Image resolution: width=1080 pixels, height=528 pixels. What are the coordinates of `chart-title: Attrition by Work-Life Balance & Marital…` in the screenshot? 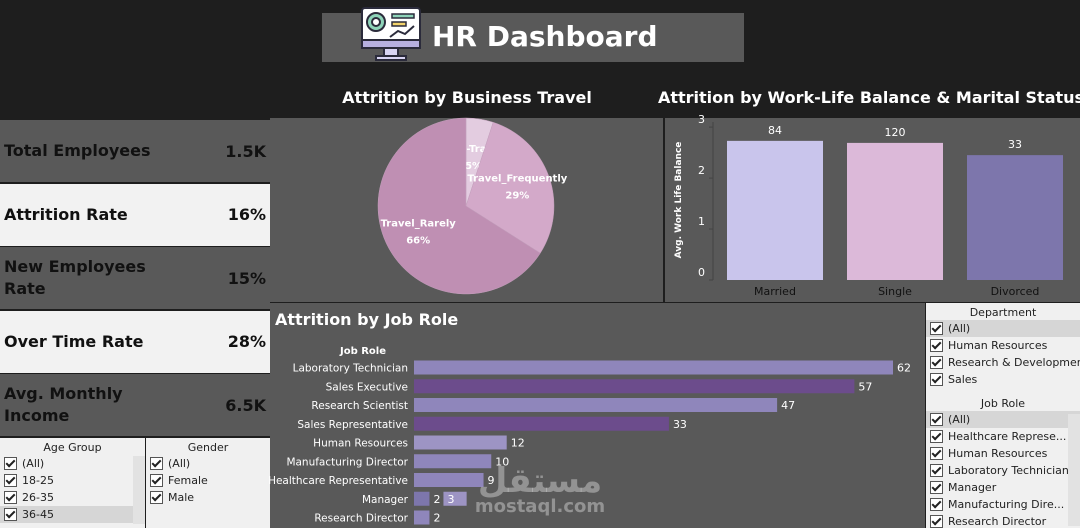 It's located at (869, 97).